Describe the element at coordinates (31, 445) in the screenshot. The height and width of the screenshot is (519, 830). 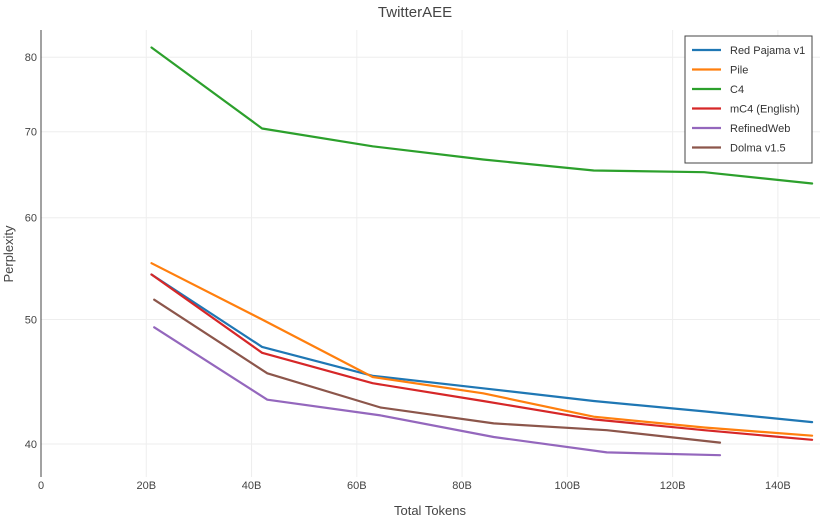
I see `y-tick-label: 40` at that location.